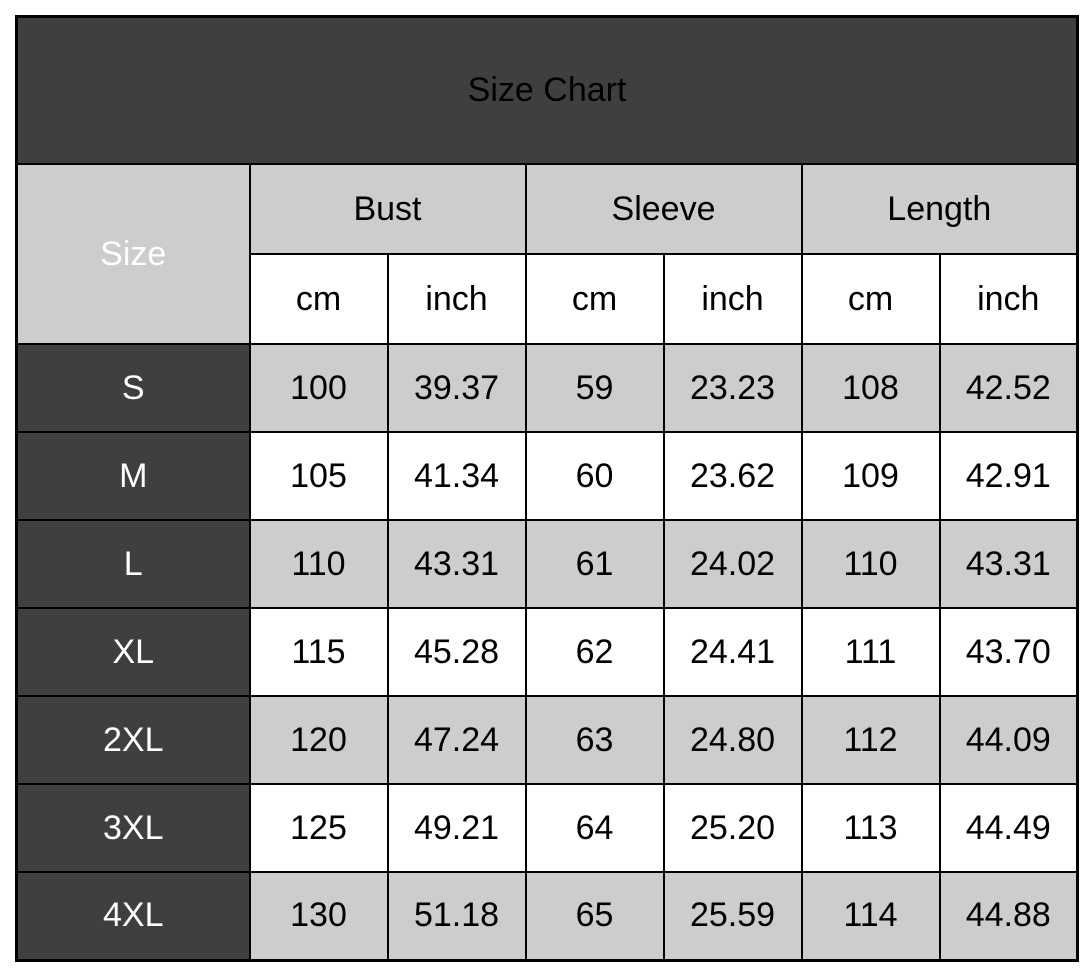 This screenshot has height=972, width=1092. What do you see at coordinates (1008, 740) in the screenshot?
I see `cell-2xl-length-inch: 44.09` at bounding box center [1008, 740].